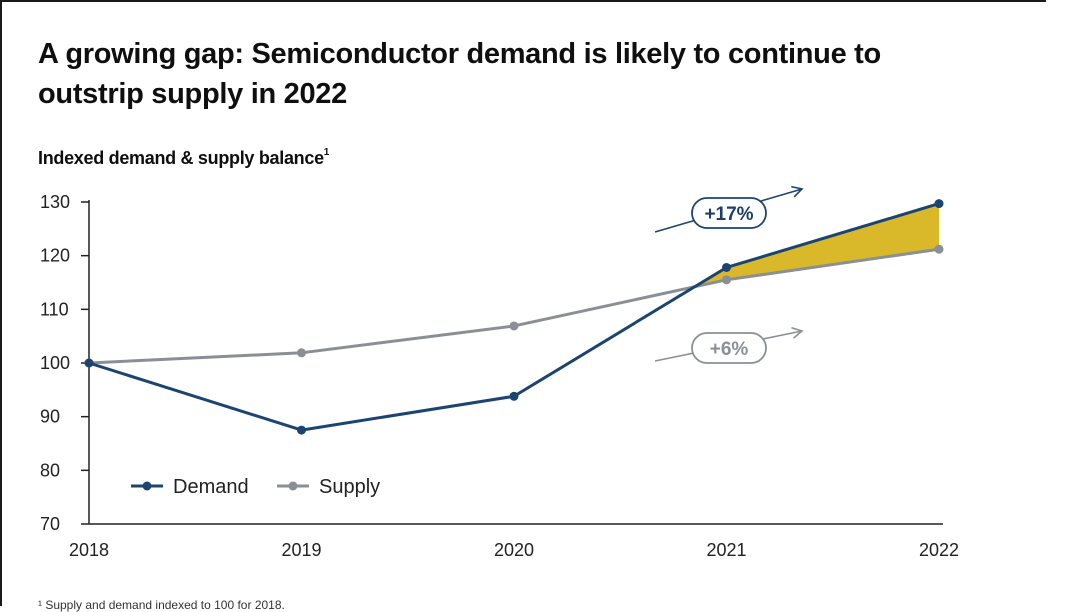  Describe the element at coordinates (726, 280) in the screenshot. I see `point-supply-2021` at that location.